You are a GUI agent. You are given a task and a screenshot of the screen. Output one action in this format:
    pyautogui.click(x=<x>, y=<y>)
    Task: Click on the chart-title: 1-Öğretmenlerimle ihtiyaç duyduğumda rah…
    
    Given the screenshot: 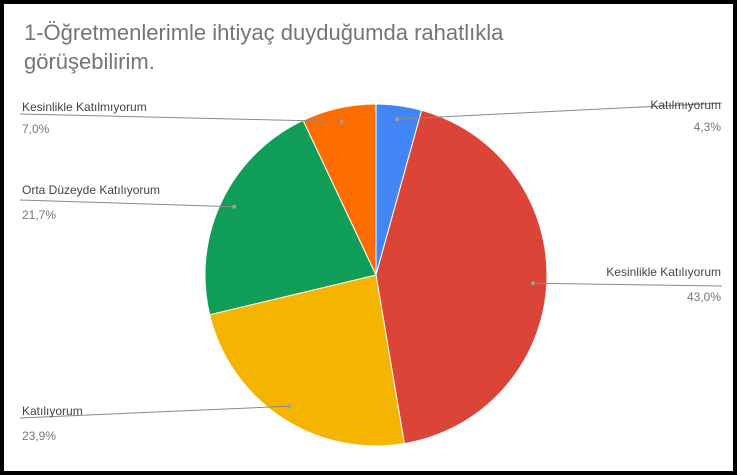 What is the action you would take?
    pyautogui.click(x=264, y=47)
    